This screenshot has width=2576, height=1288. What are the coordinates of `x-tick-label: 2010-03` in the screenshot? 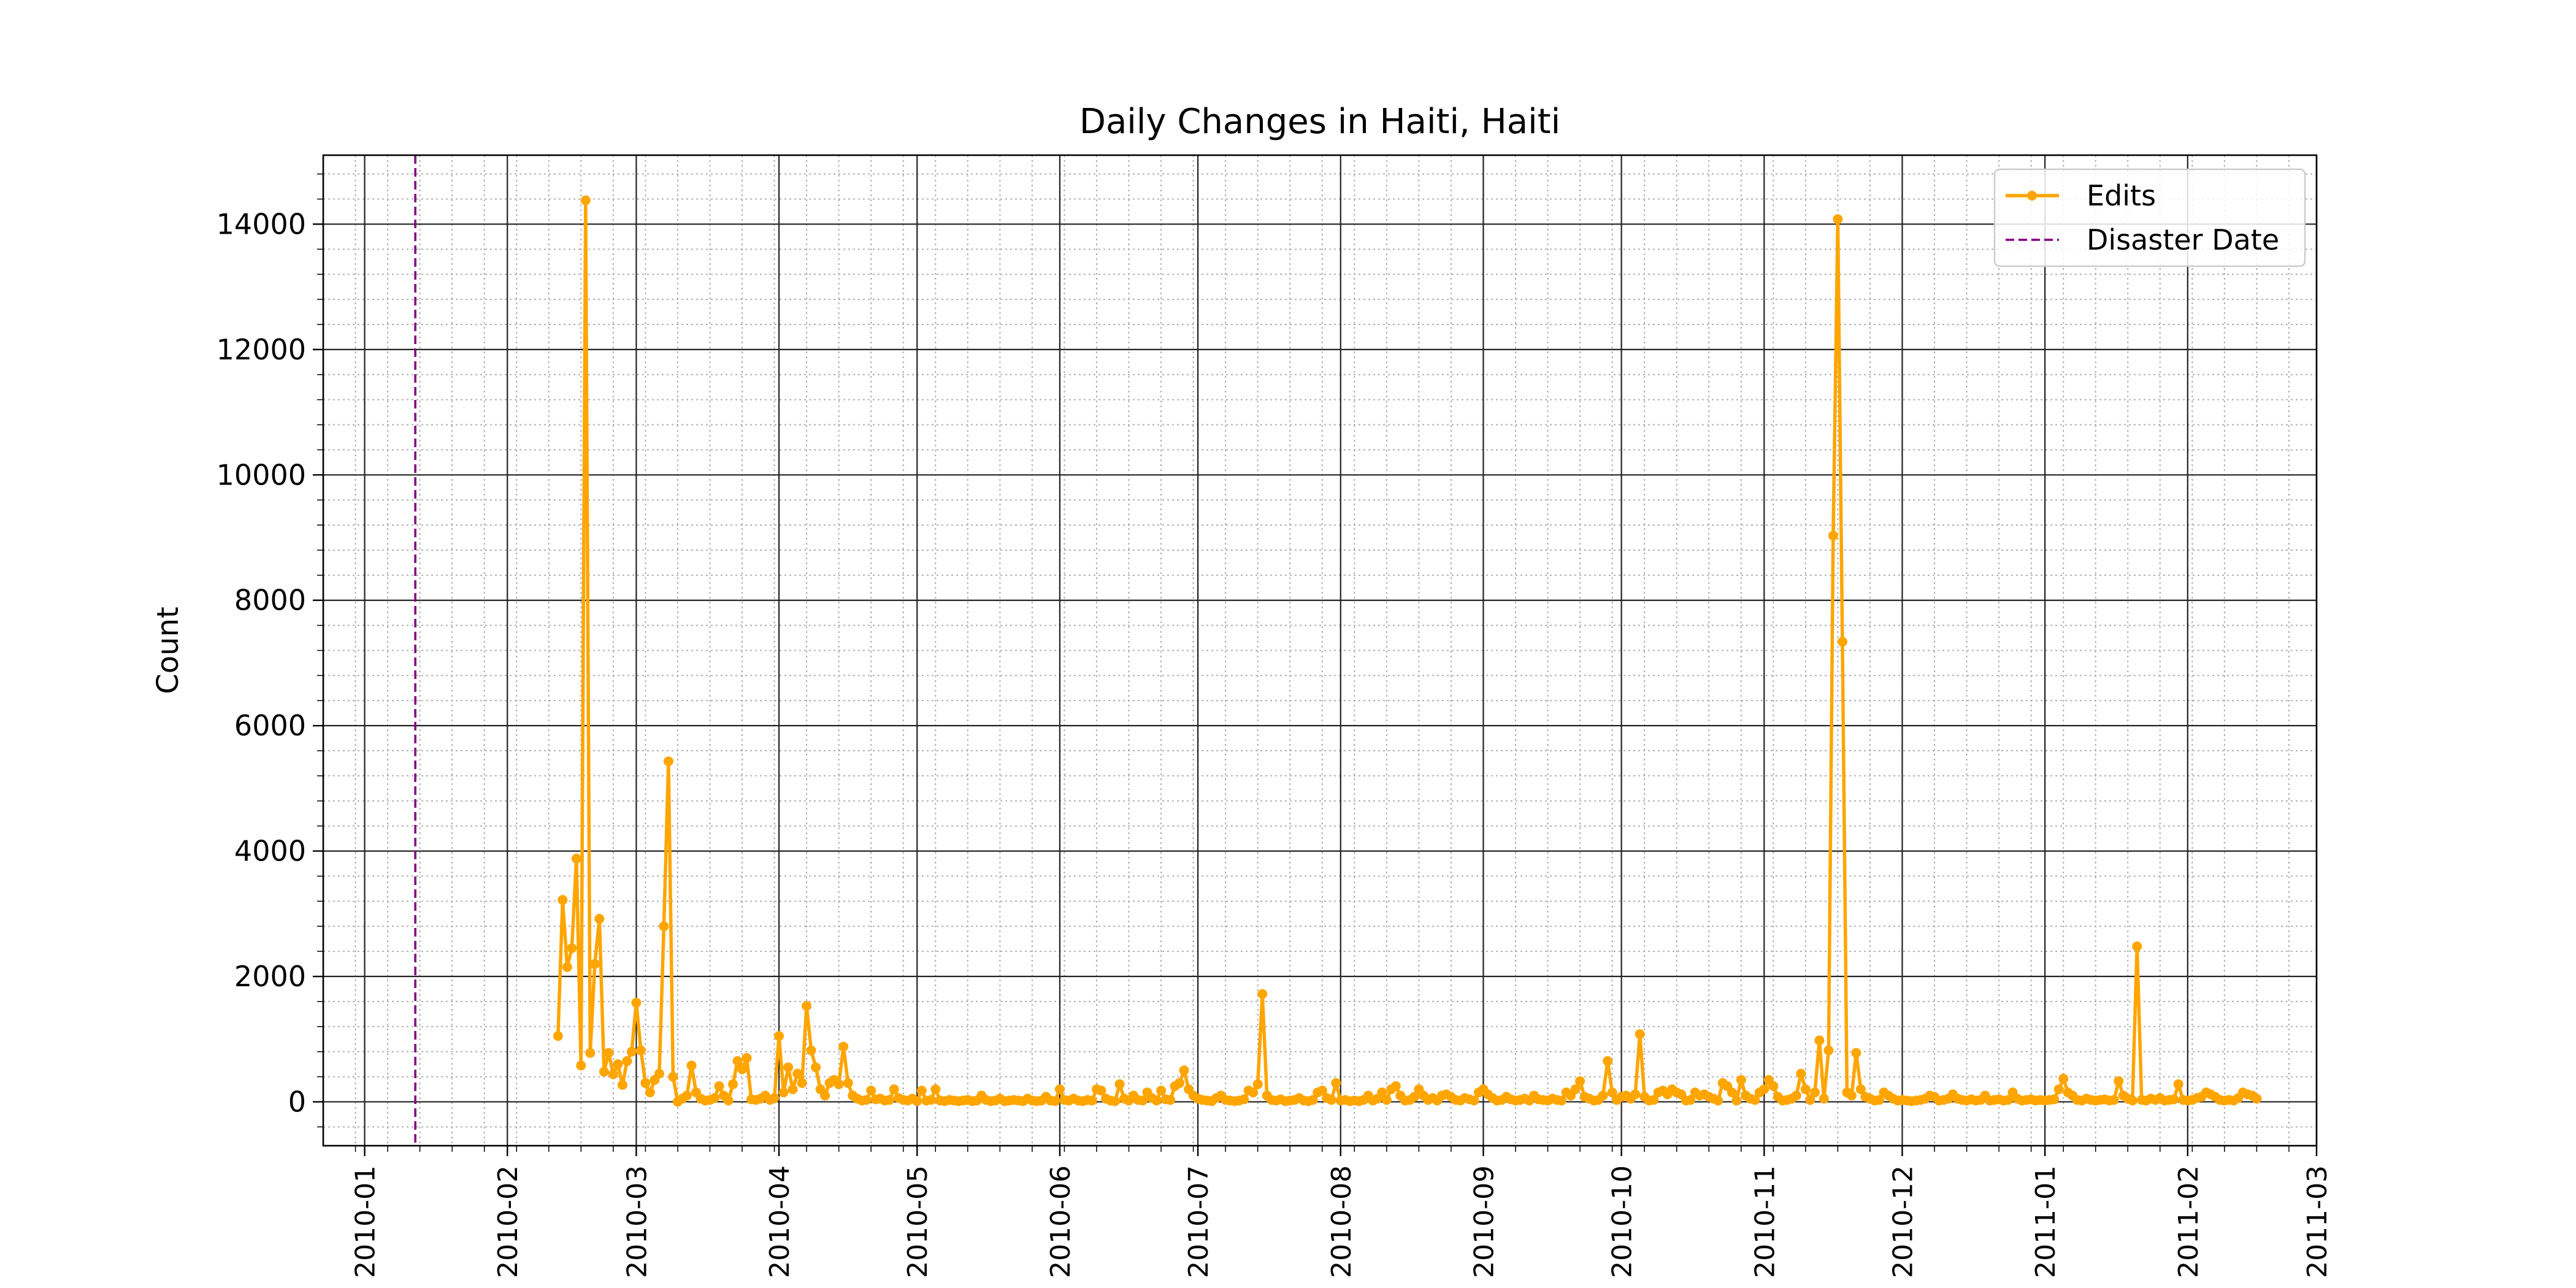 It's located at (637, 1221).